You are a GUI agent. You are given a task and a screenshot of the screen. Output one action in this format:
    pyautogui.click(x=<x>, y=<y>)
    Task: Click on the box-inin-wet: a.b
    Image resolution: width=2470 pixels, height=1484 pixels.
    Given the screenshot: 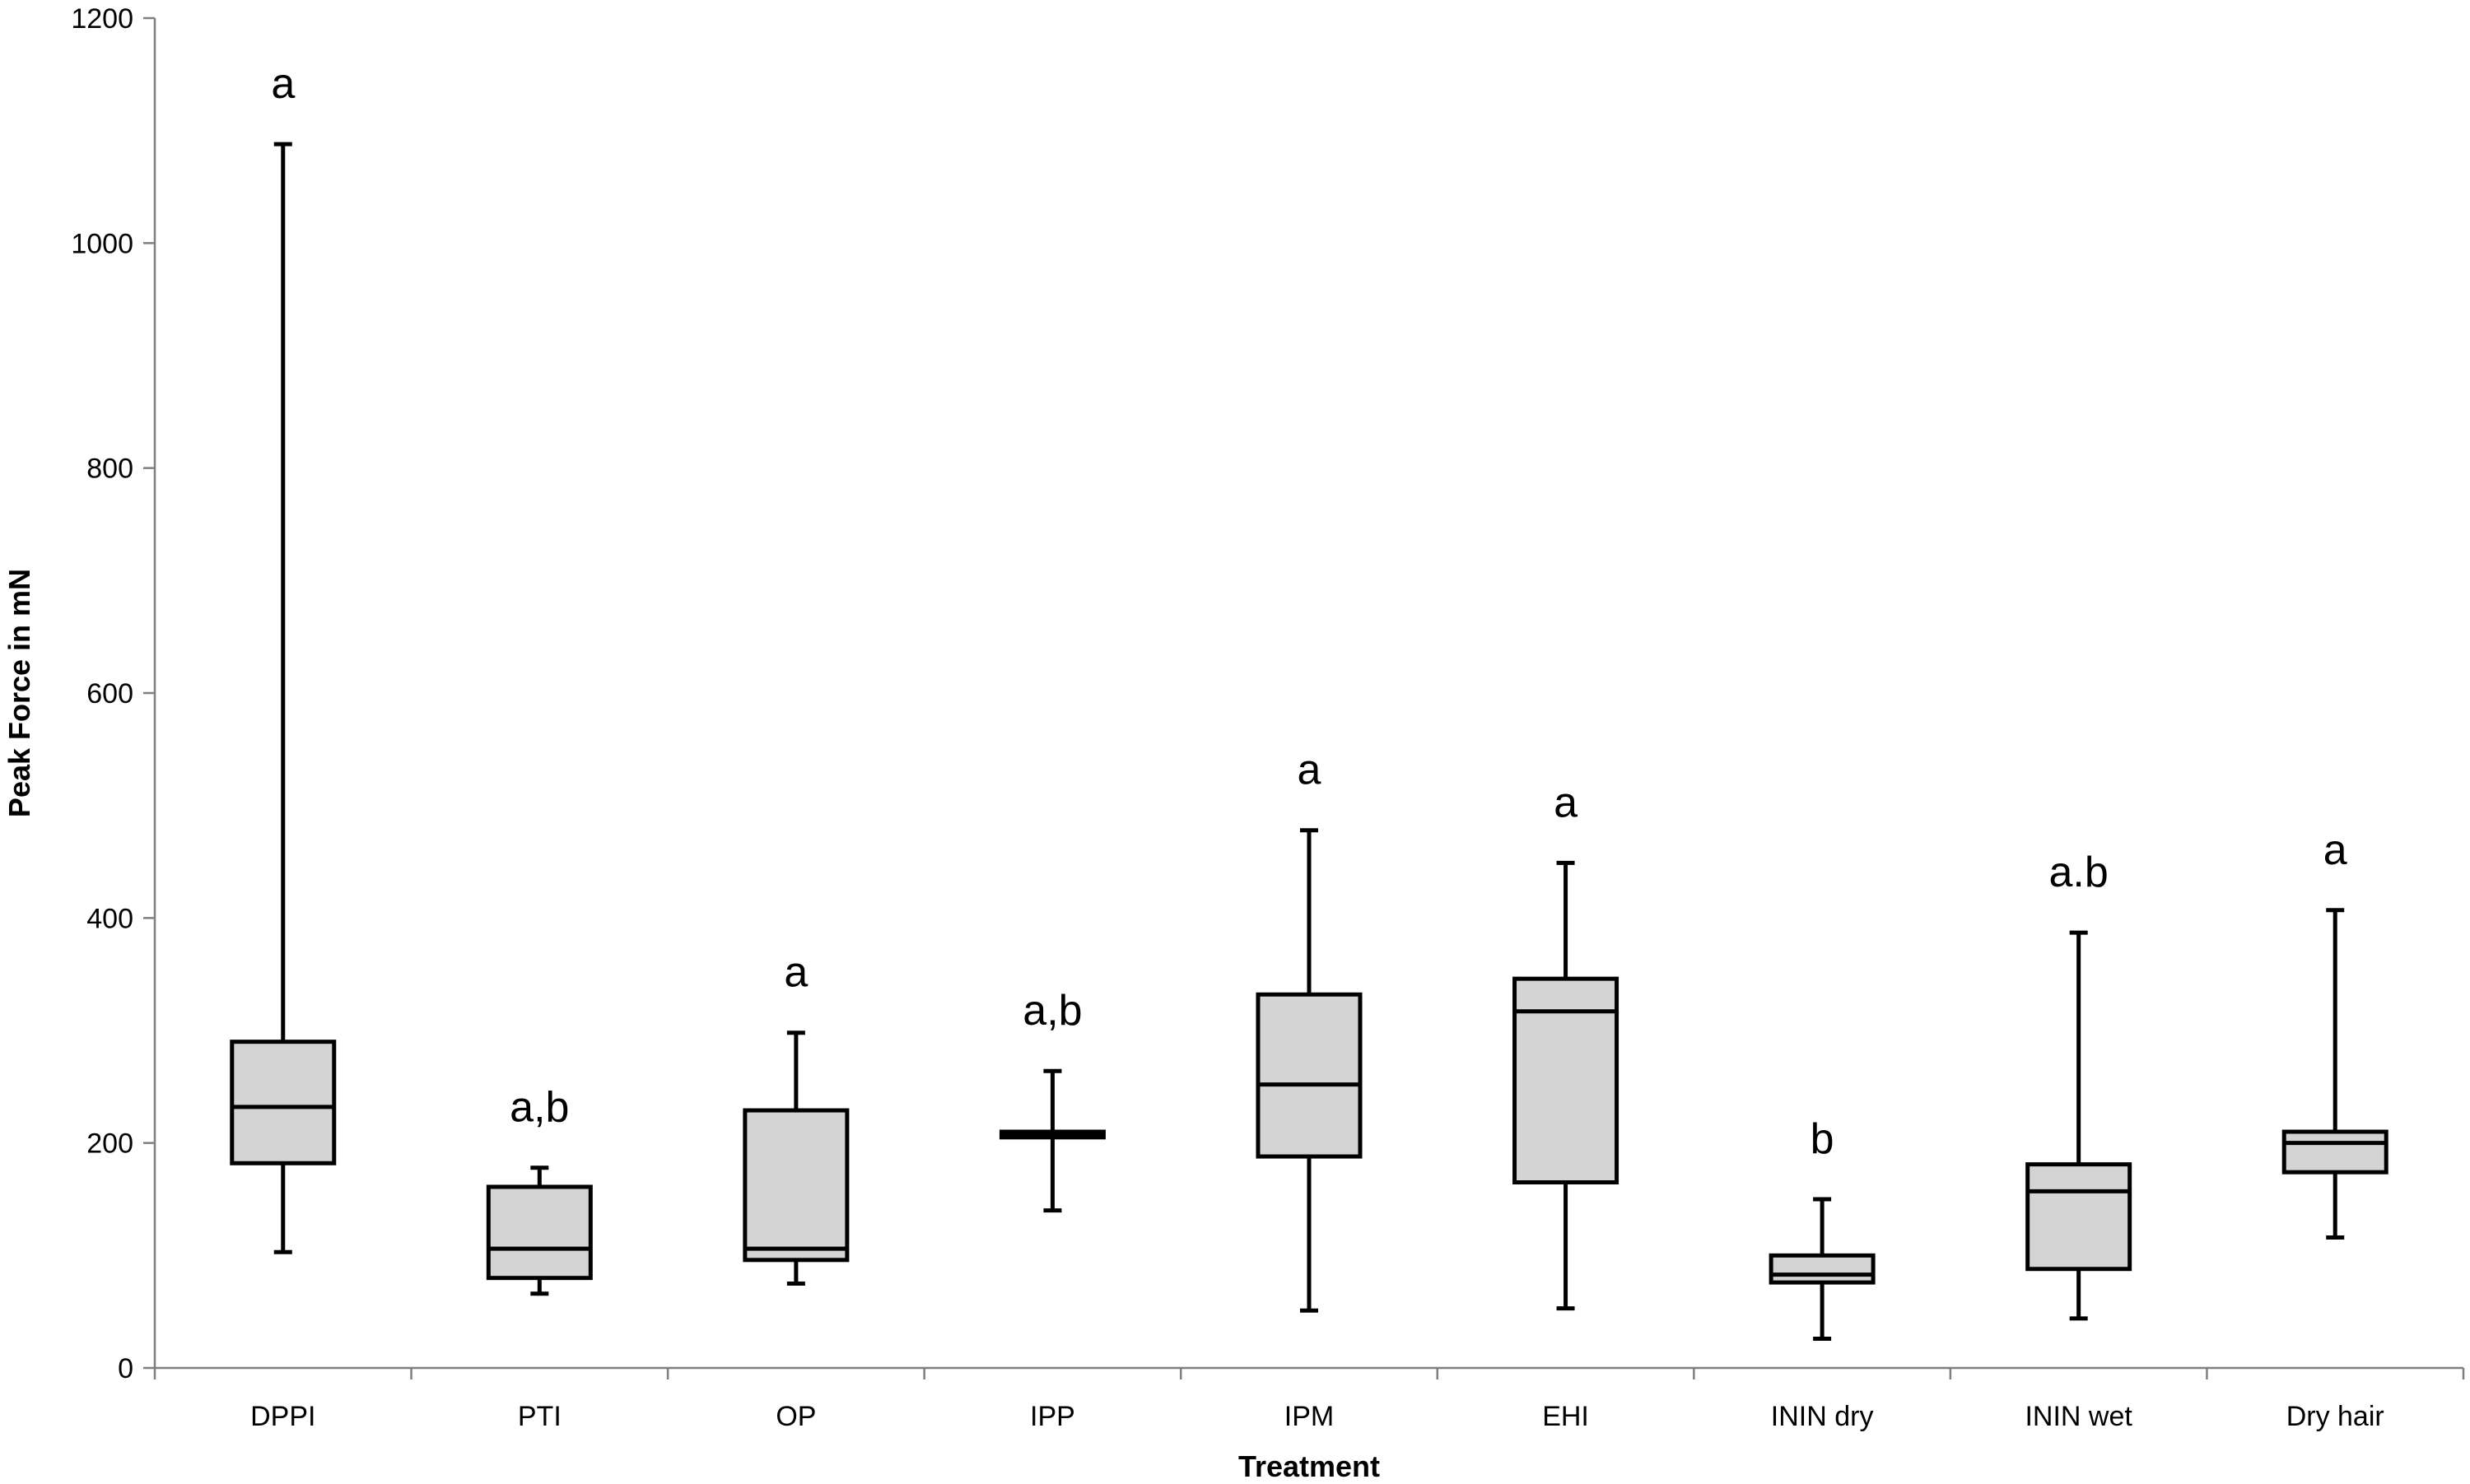 What is the action you would take?
    pyautogui.click(x=2078, y=1085)
    